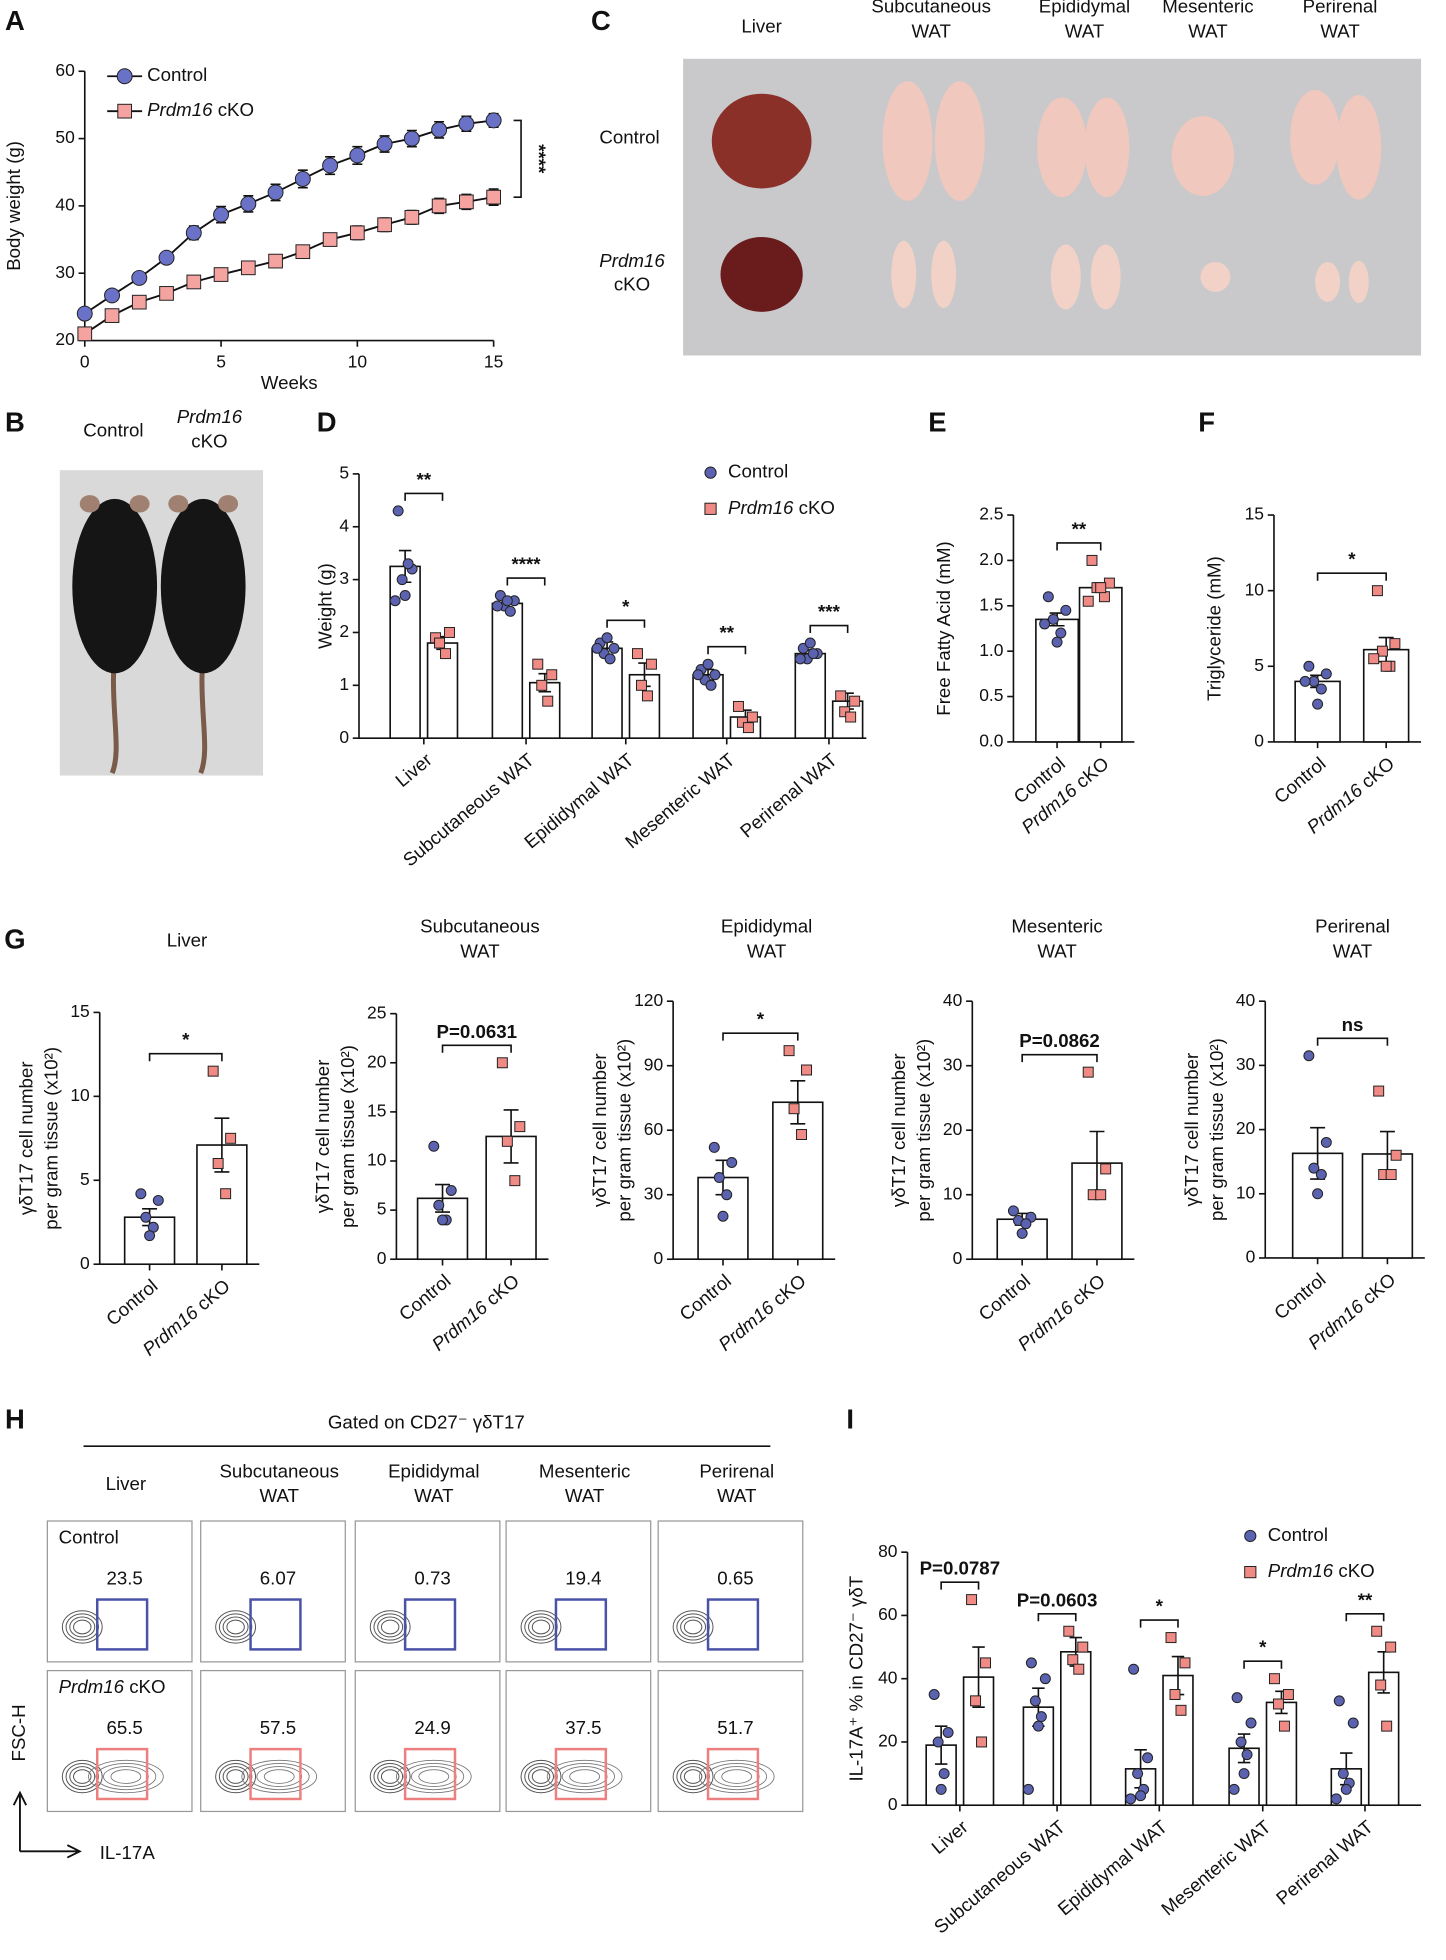 The image size is (1446, 1960). Describe the element at coordinates (991, 514) in the screenshot. I see `y-tick-label: 2.5` at that location.